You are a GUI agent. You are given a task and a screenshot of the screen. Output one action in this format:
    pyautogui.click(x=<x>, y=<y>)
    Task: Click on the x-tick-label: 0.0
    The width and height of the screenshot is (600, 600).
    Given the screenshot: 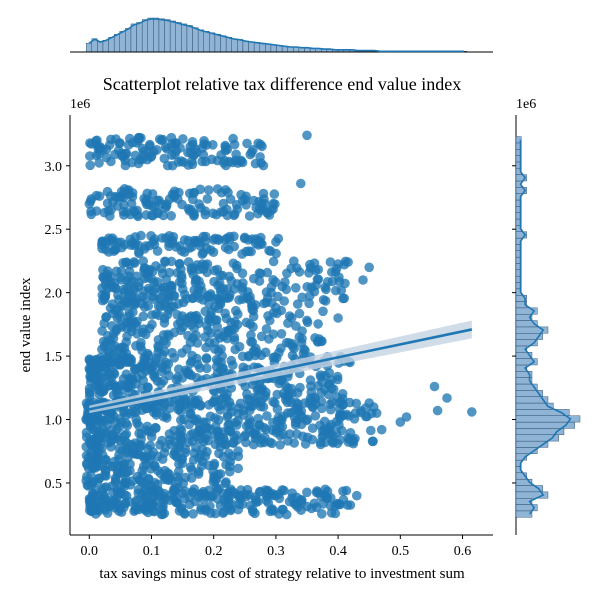 What is the action you would take?
    pyautogui.click(x=90, y=551)
    